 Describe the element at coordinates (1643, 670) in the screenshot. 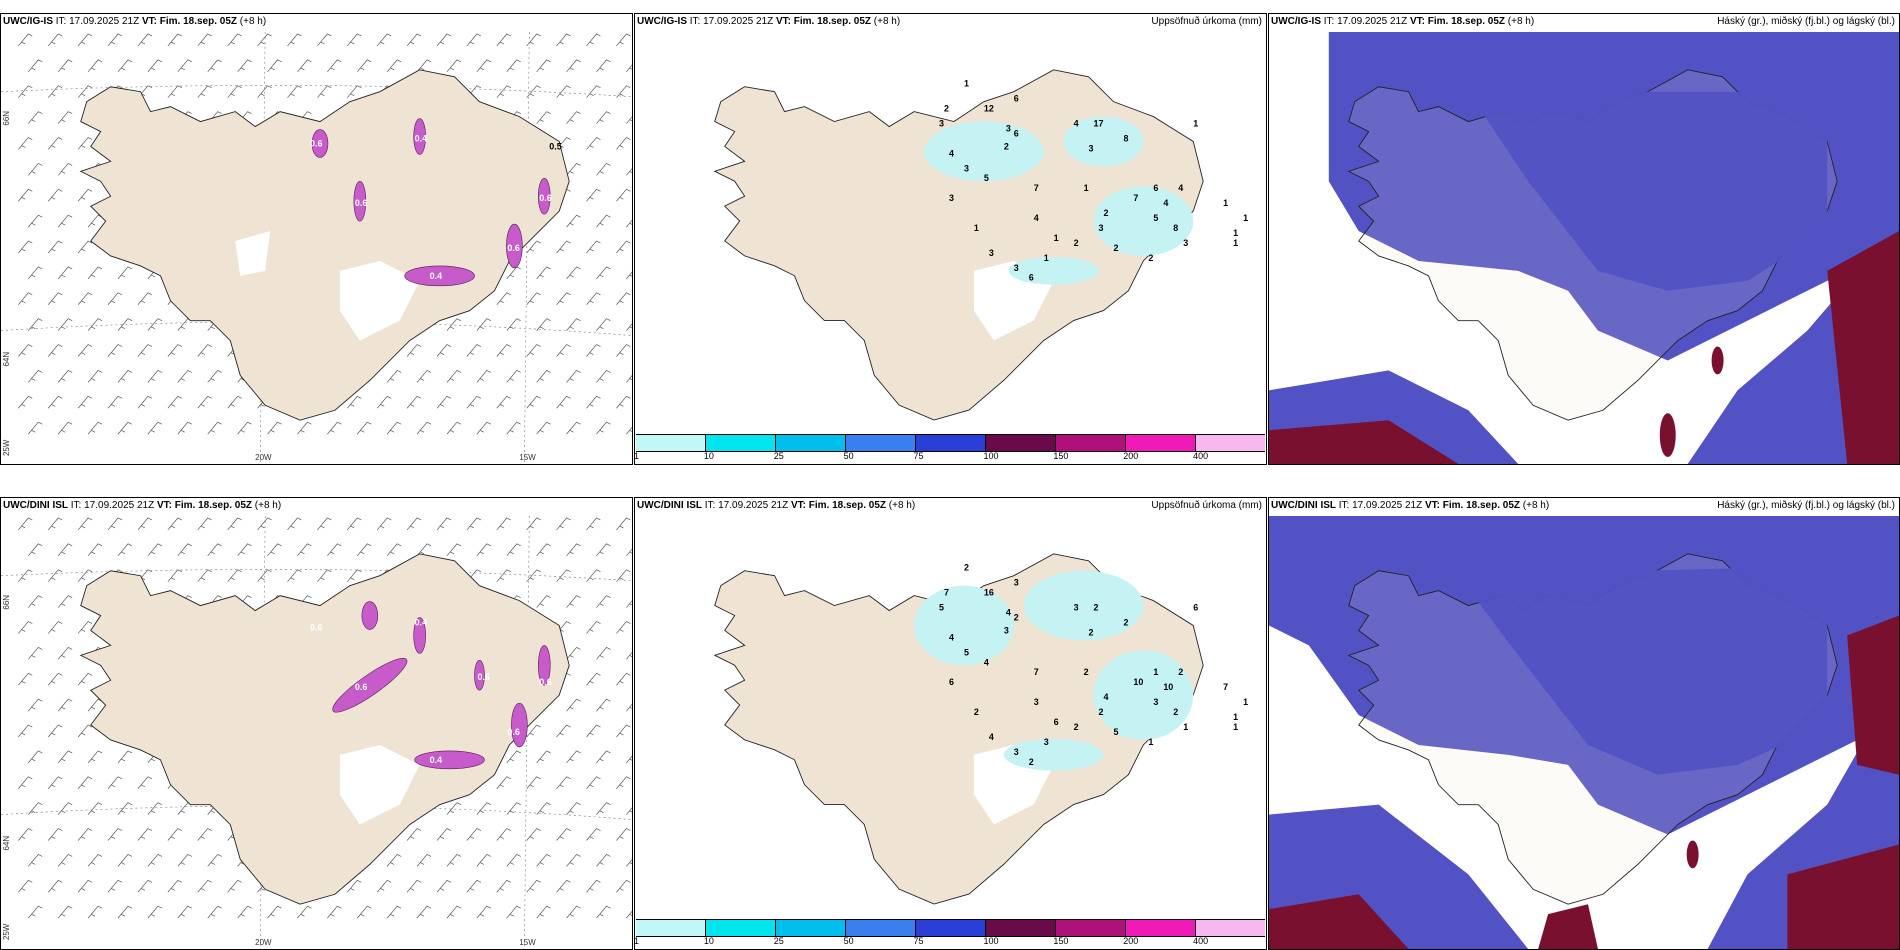

I see `mid-cloud-area` at that location.